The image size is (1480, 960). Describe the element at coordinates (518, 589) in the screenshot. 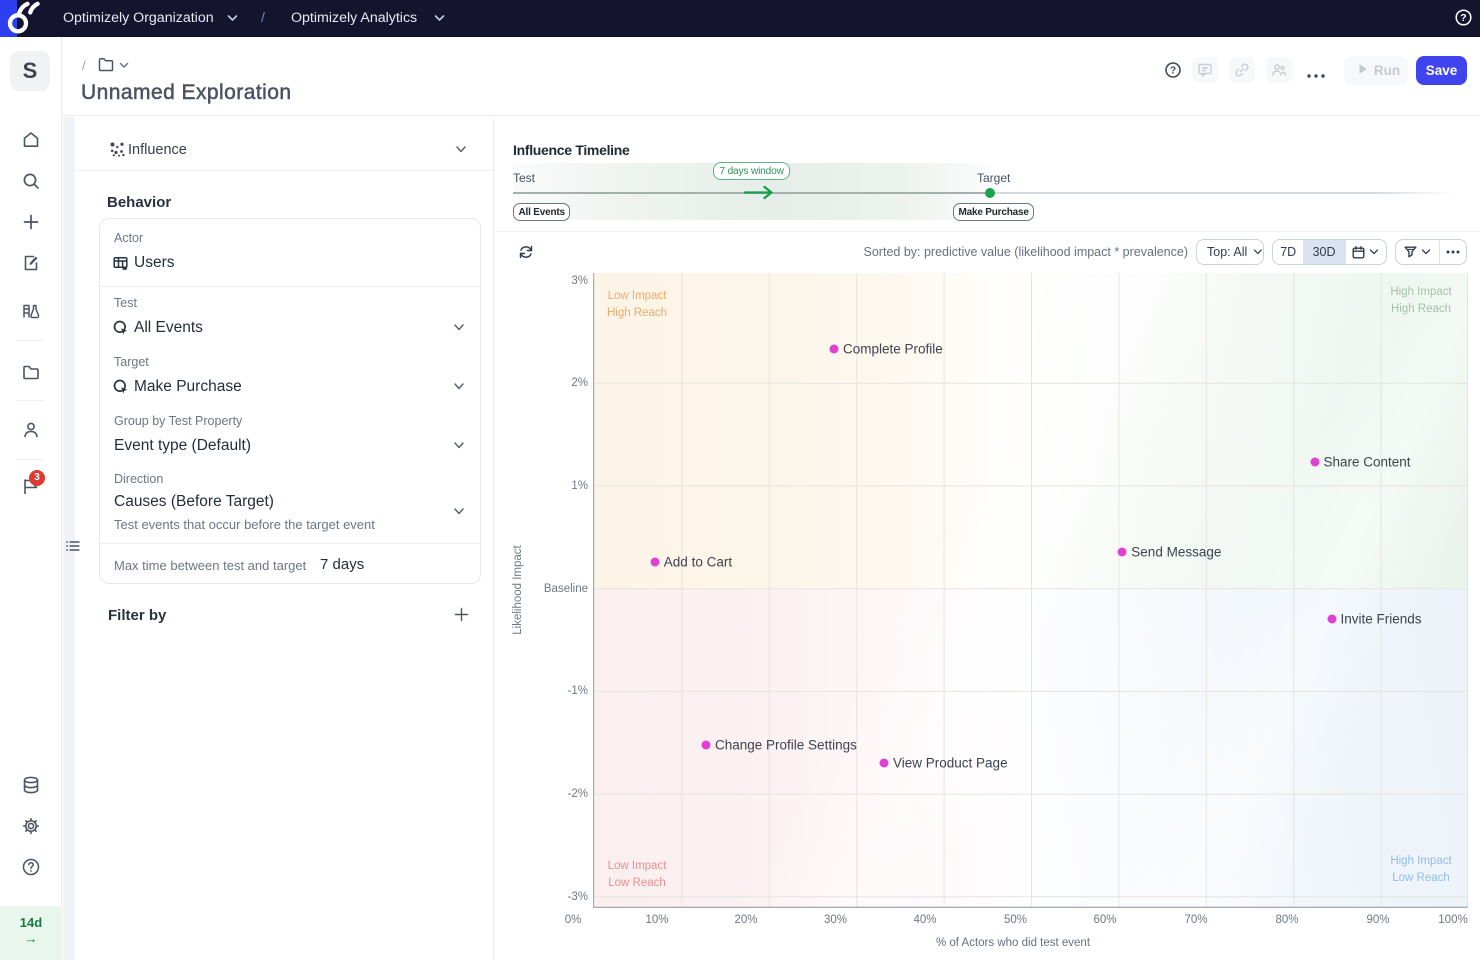

I see `svg-text: Likelihood Impact` at that location.